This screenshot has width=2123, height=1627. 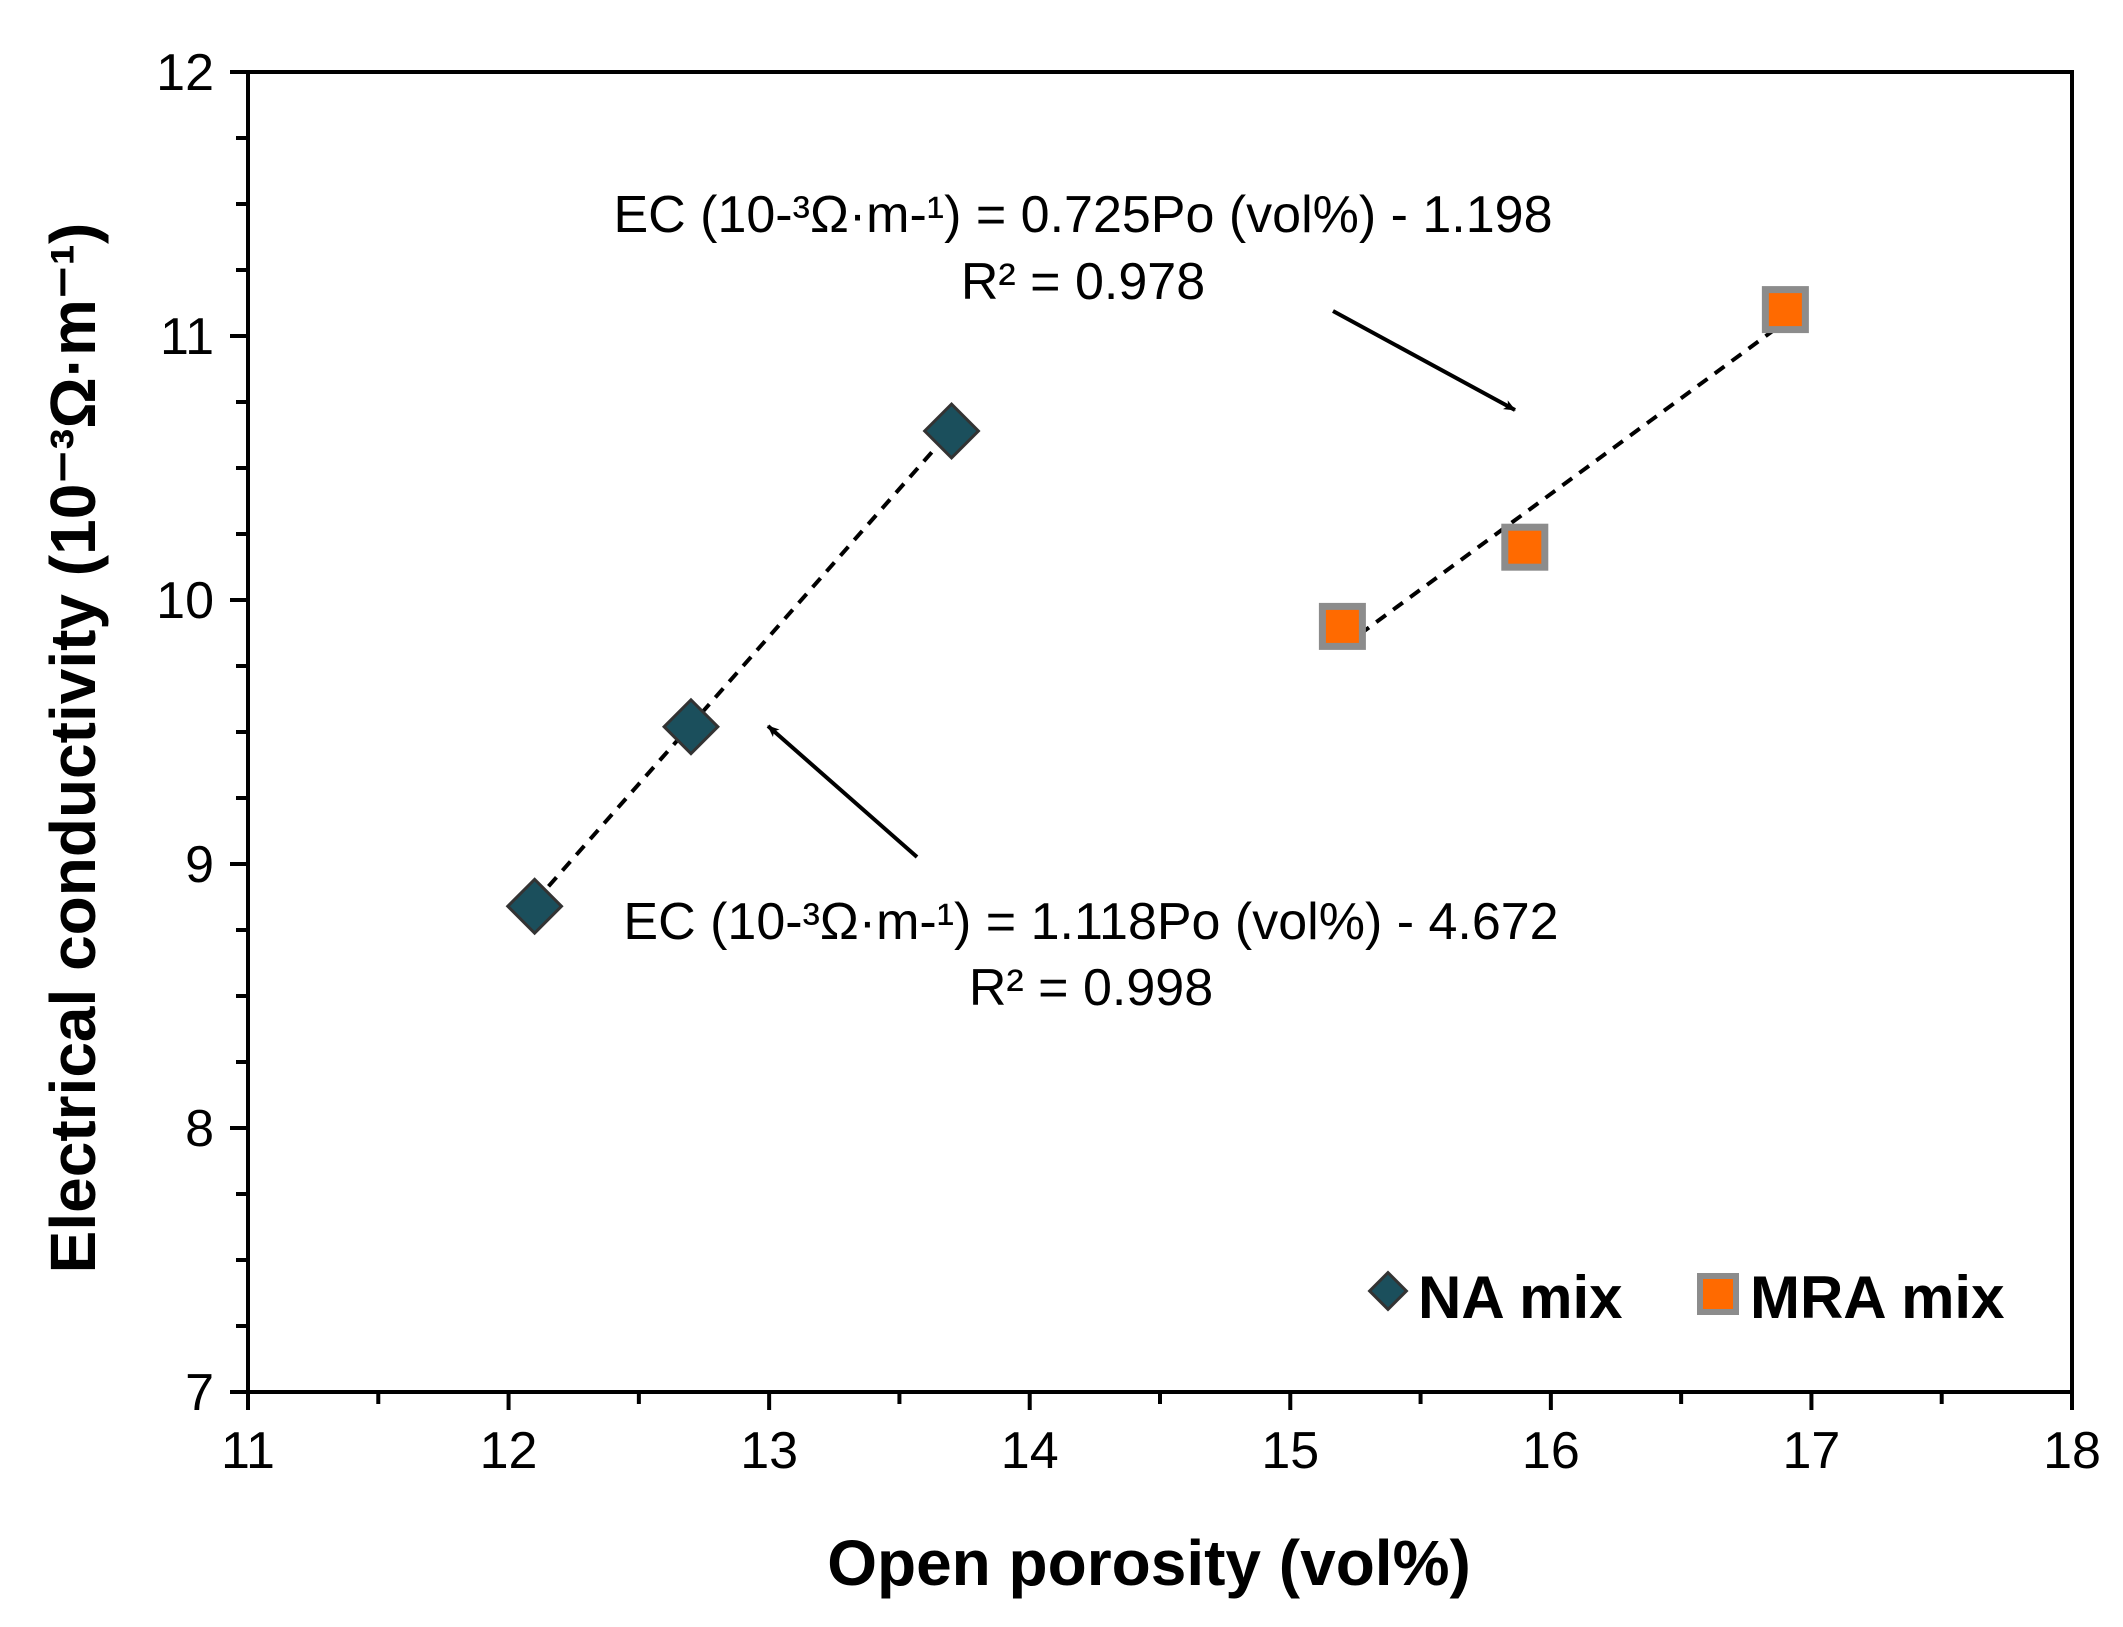 I want to click on y-tick-label: 11, so click(x=187, y=337).